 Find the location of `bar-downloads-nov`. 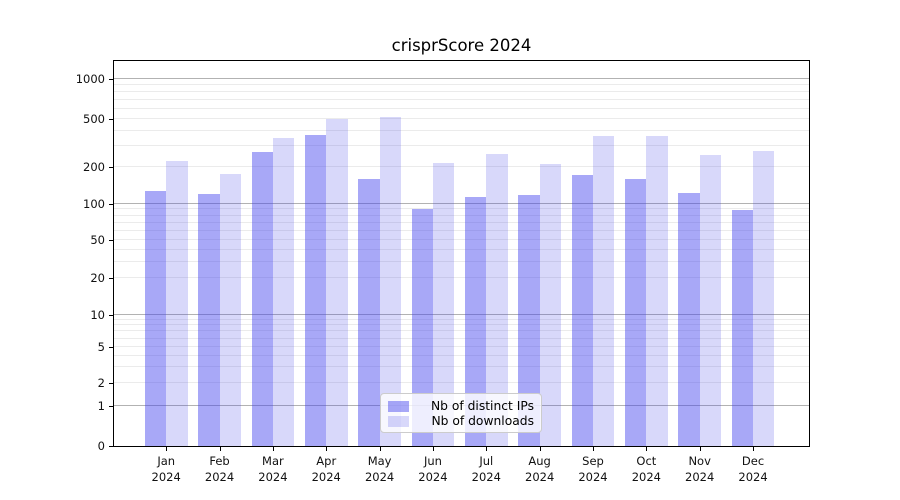

bar-downloads-nov is located at coordinates (710, 300).